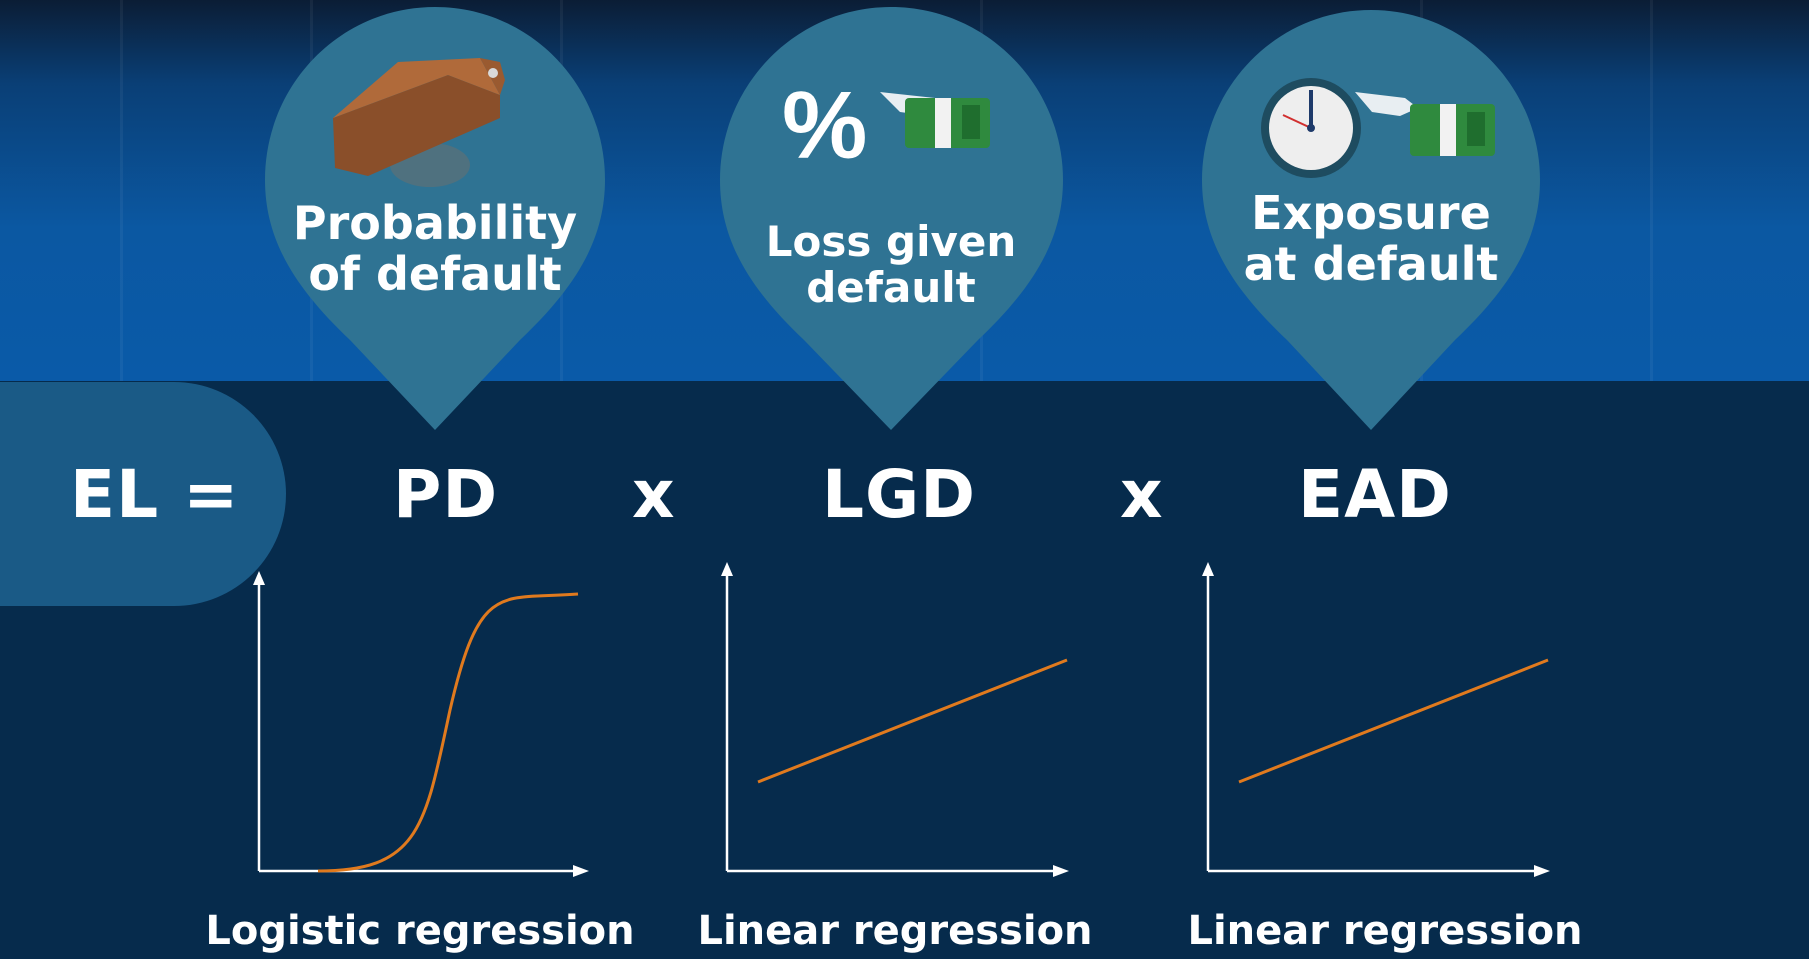  What do you see at coordinates (581, 871) in the screenshot?
I see `chart-pd-x-arrow` at bounding box center [581, 871].